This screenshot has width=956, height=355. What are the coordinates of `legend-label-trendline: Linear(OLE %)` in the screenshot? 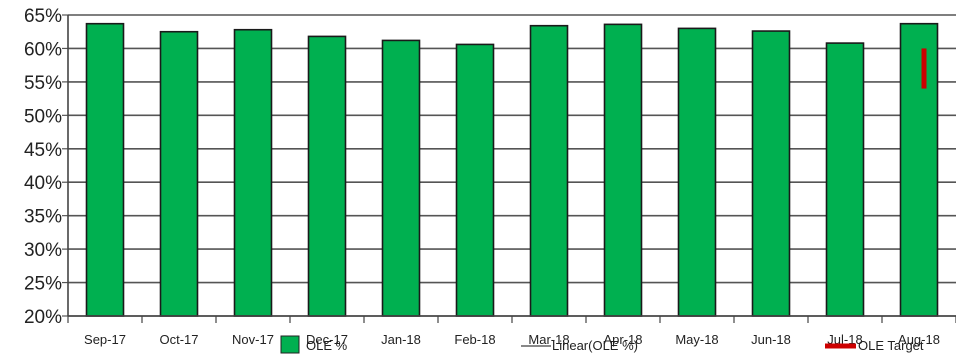 It's located at (595, 345).